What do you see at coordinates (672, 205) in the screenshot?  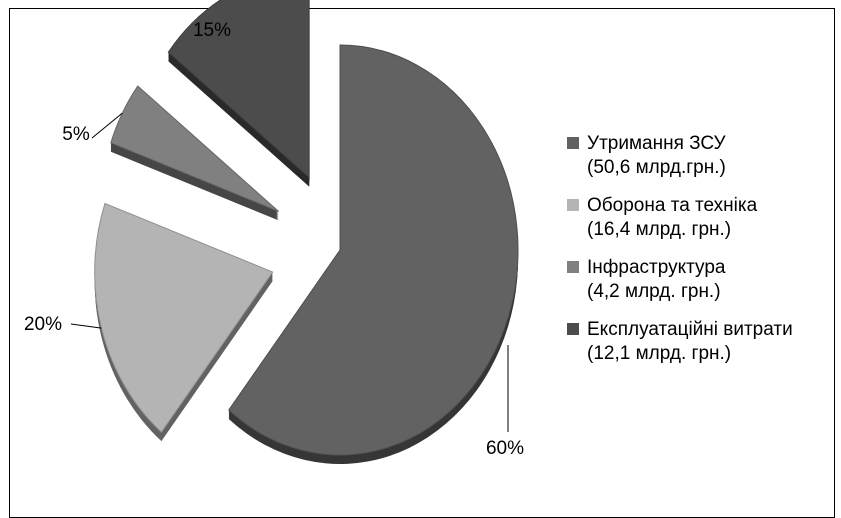 I see `legend-label-1: Оборона та техніка` at bounding box center [672, 205].